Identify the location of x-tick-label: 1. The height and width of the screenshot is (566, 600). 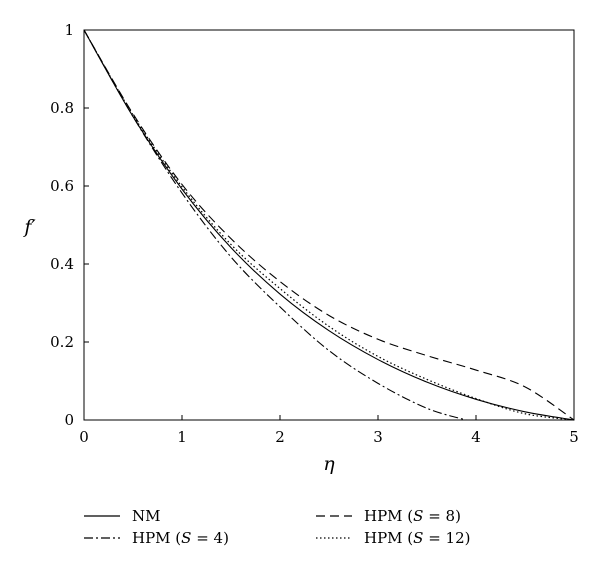
(182, 437).